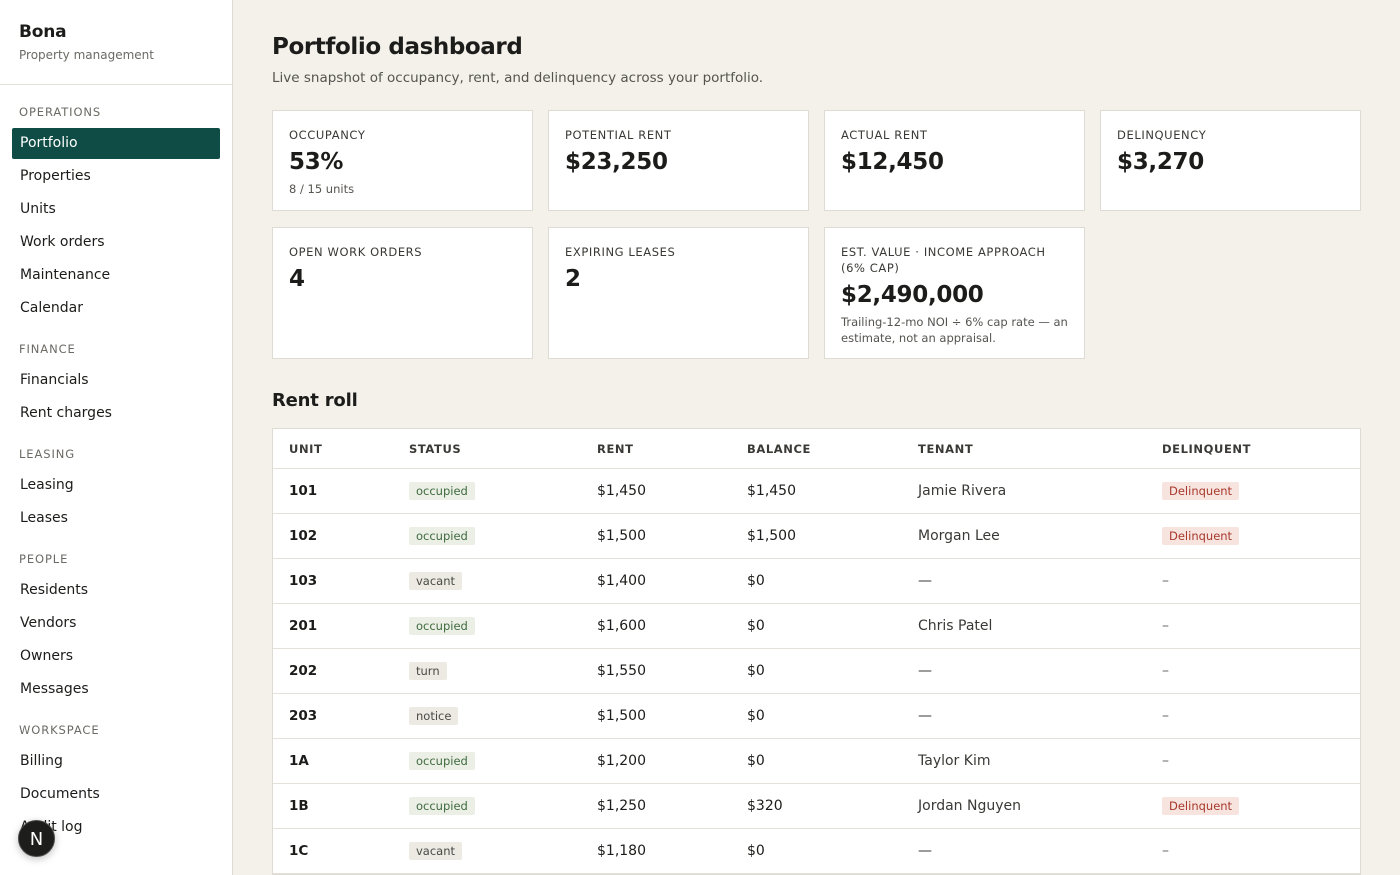 This screenshot has width=1400, height=875. I want to click on table-row: 1A occupied $1,200 $0 Taylor Kim –, so click(816, 761).